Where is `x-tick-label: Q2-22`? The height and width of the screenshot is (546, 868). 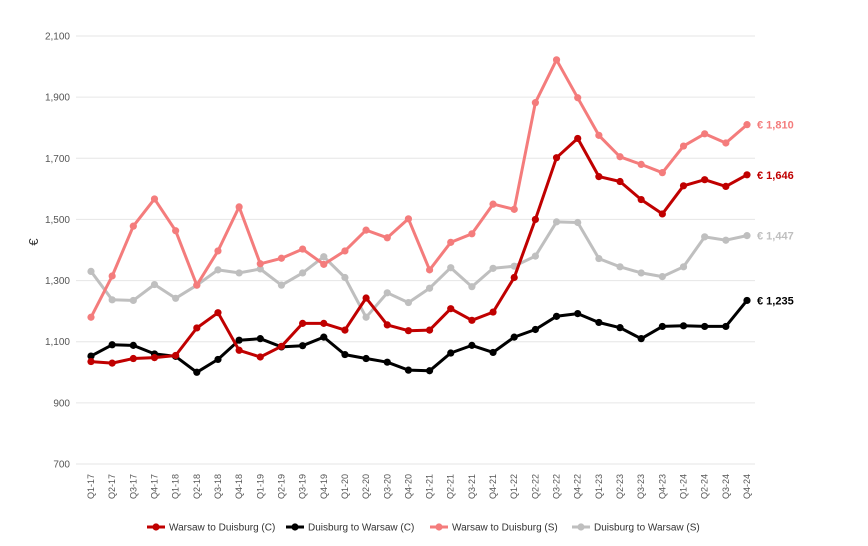 x-tick-label: Q2-22 is located at coordinates (535, 486).